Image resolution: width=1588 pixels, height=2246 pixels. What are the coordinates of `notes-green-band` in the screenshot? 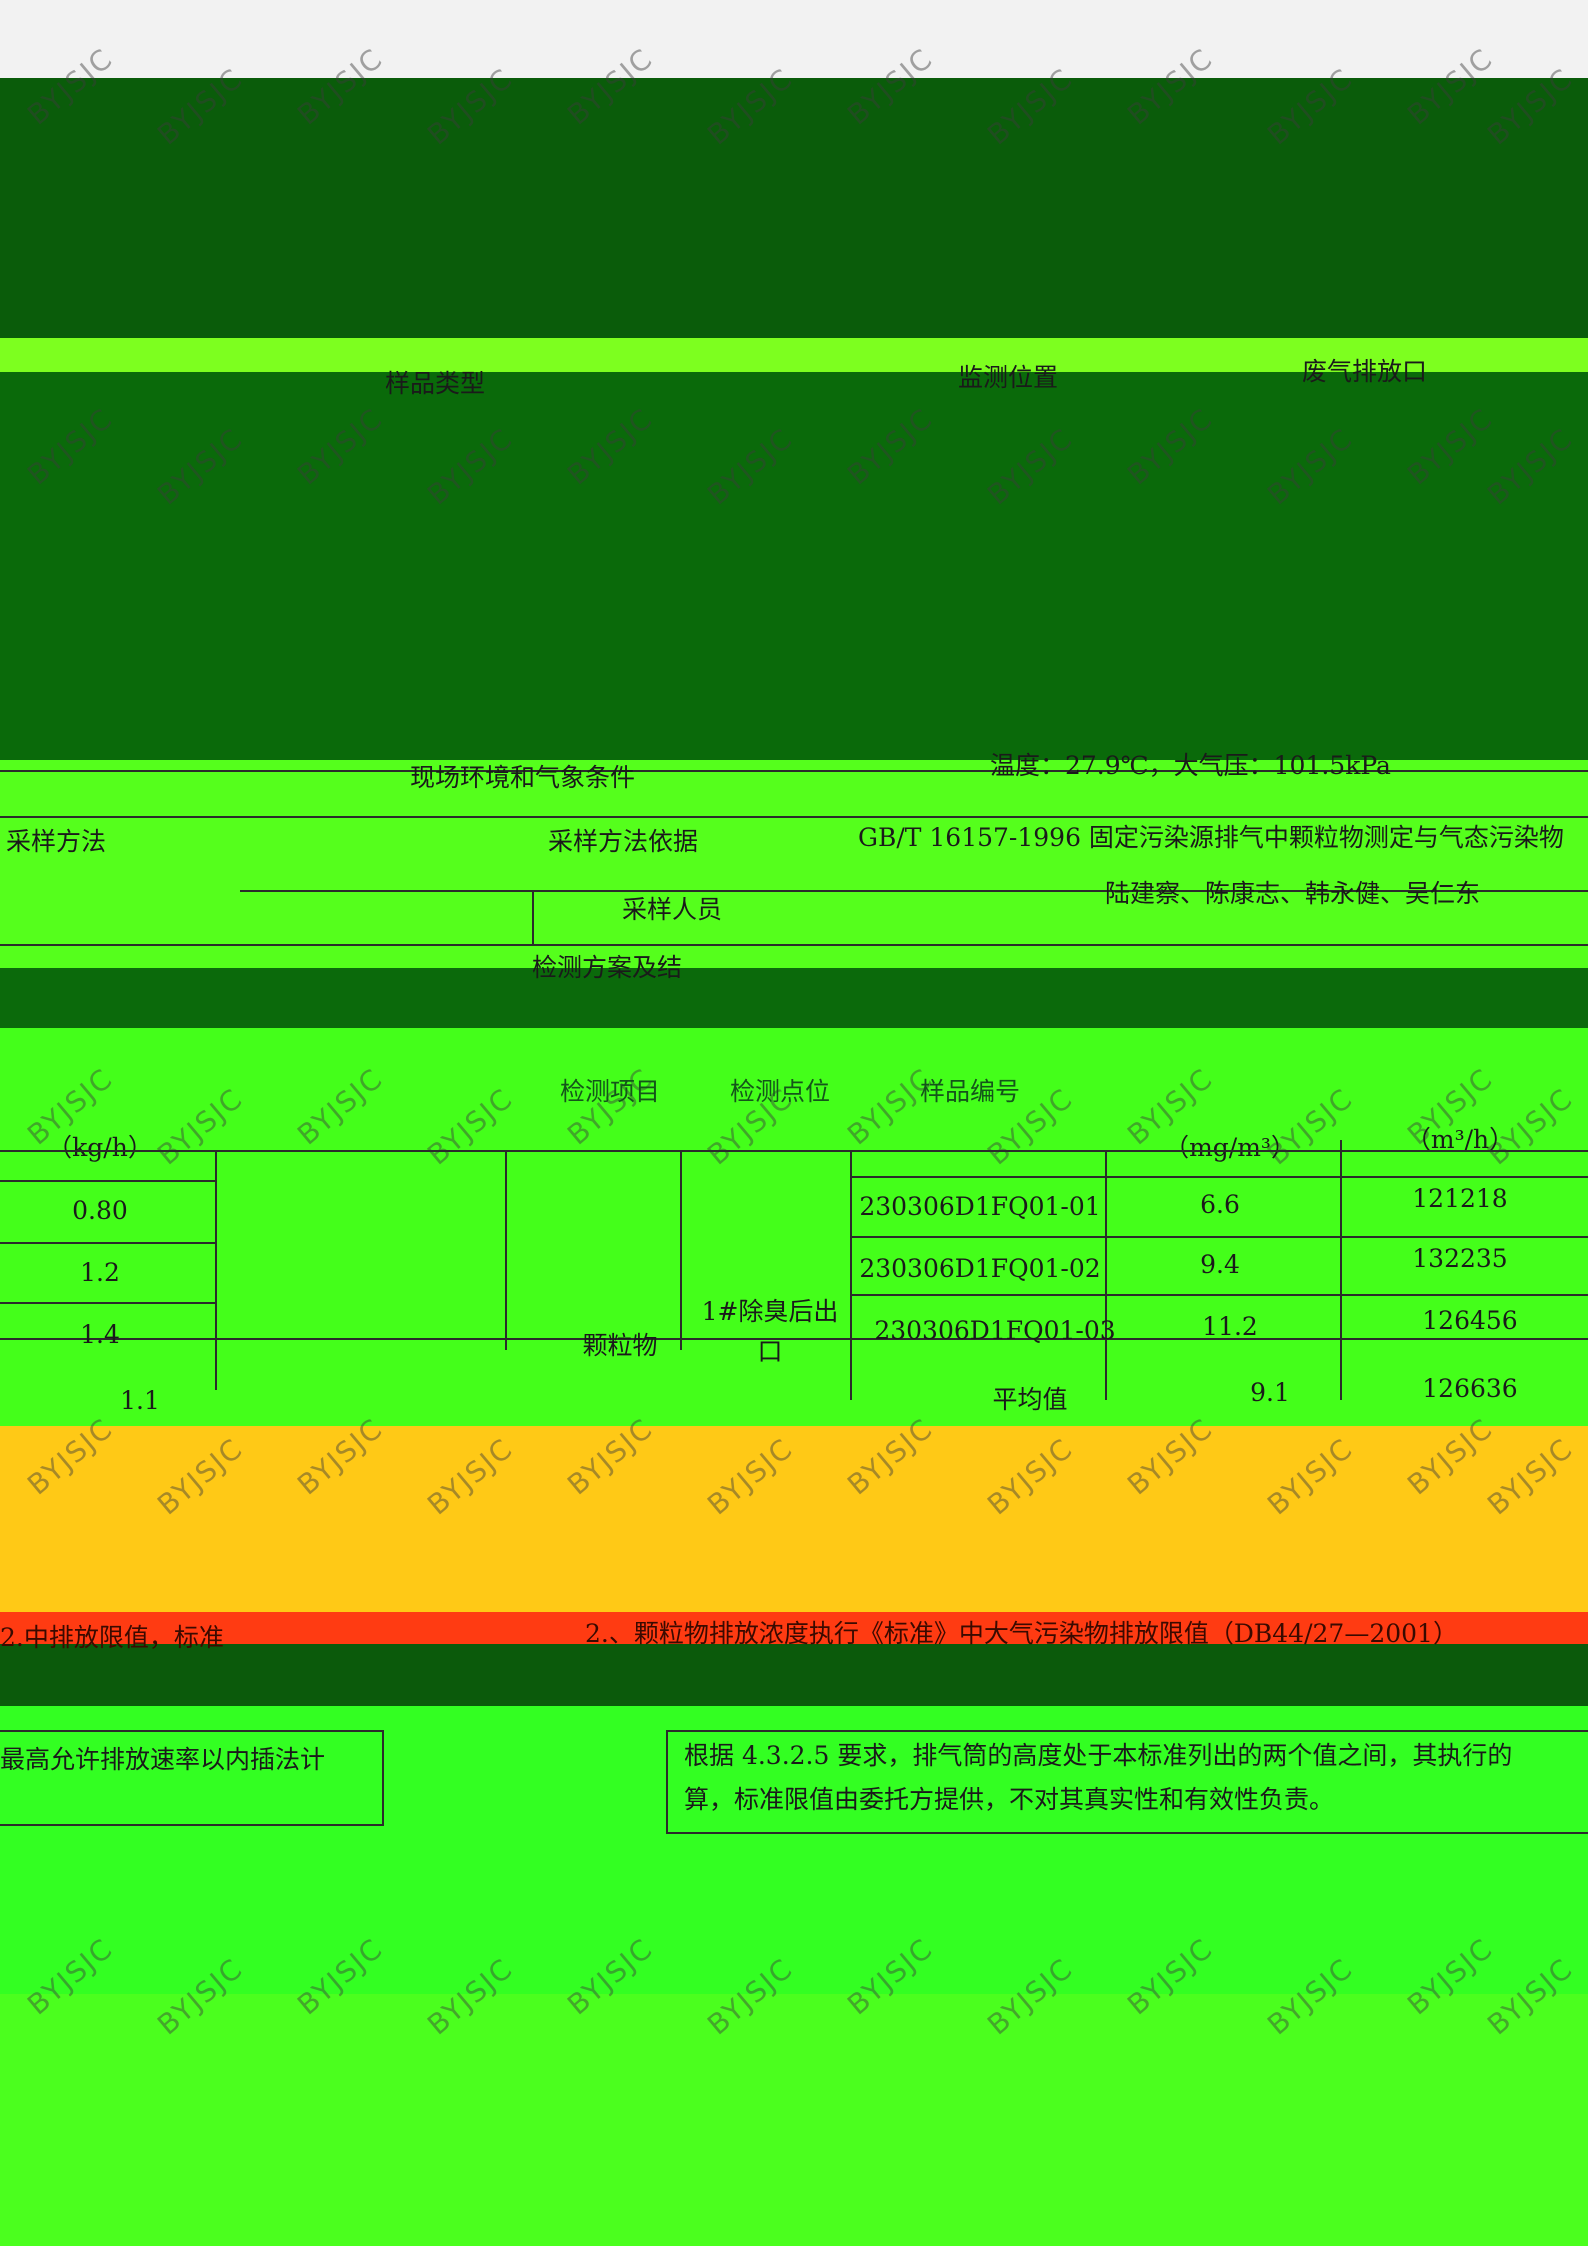 It's located at (794, 1851).